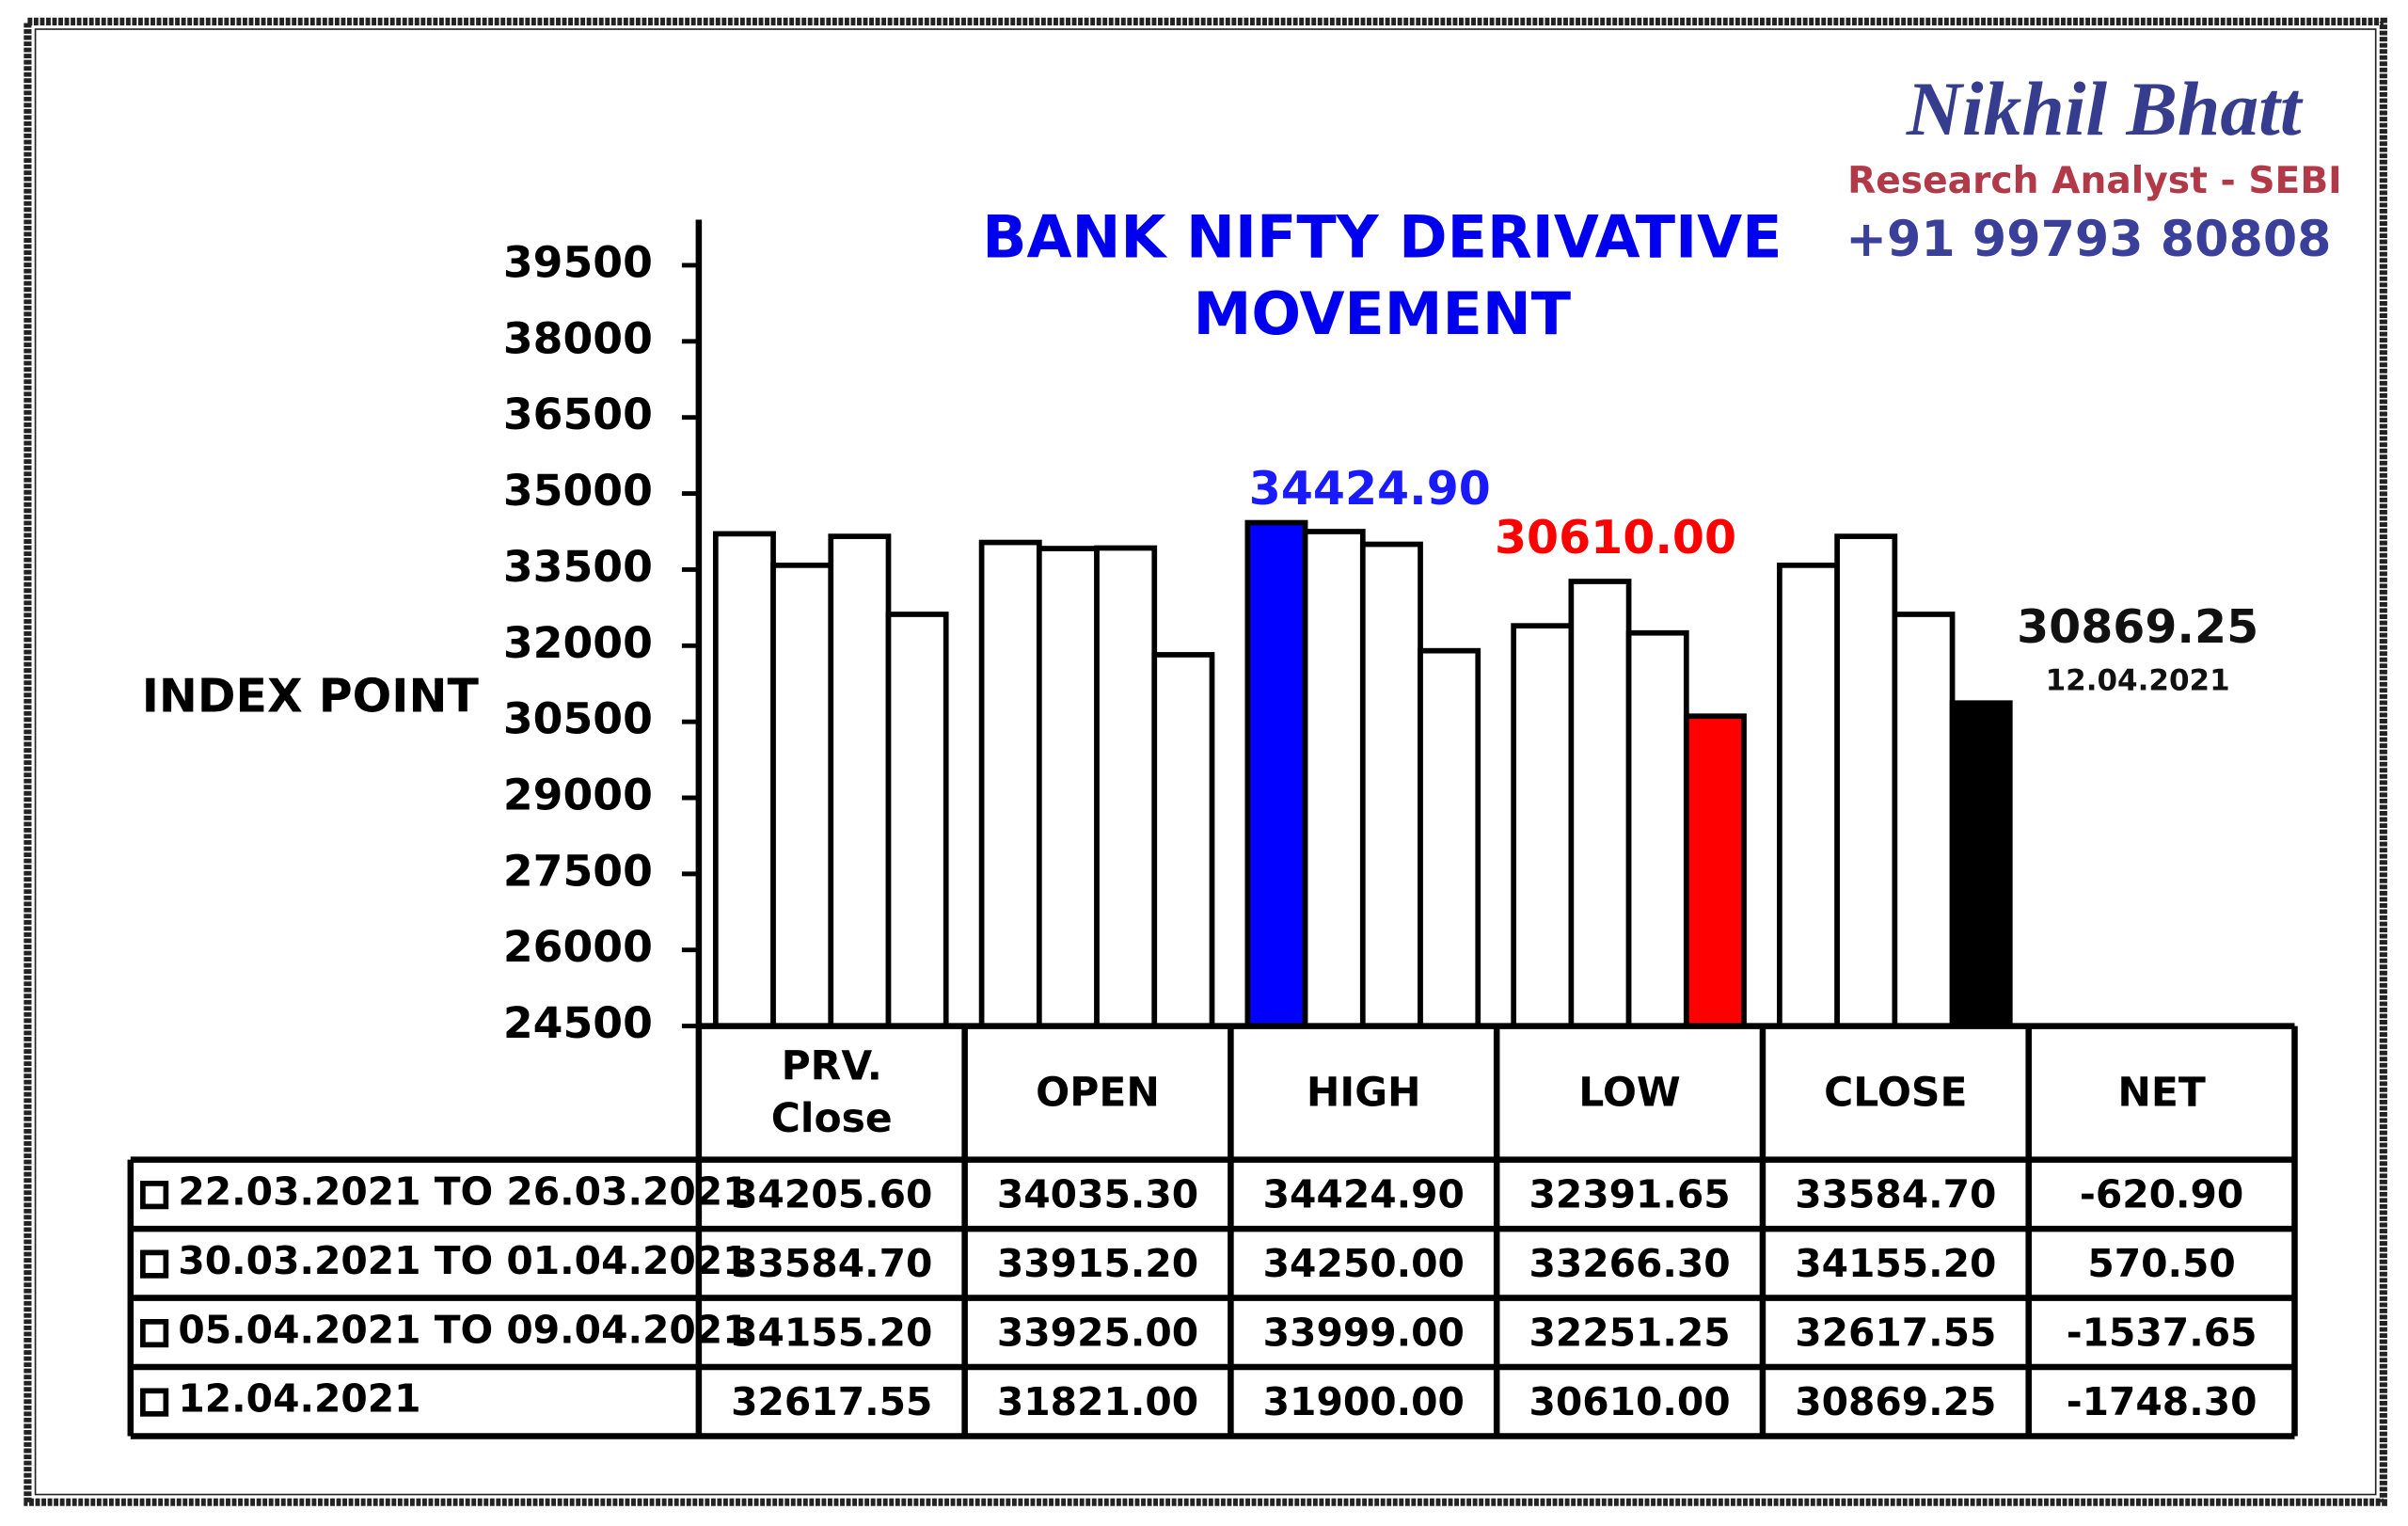 This screenshot has width=2408, height=1526. I want to click on table-cell: 32391.65, so click(1630, 1194).